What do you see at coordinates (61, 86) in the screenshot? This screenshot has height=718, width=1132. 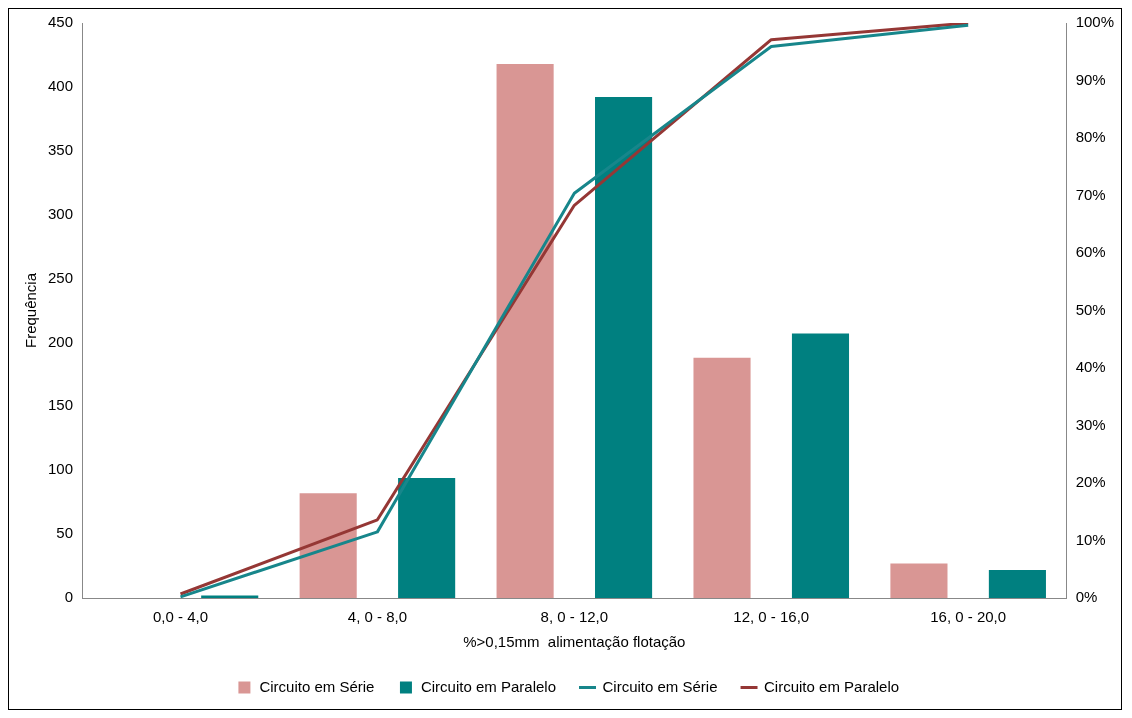 I see `y-tick-label: 400` at bounding box center [61, 86].